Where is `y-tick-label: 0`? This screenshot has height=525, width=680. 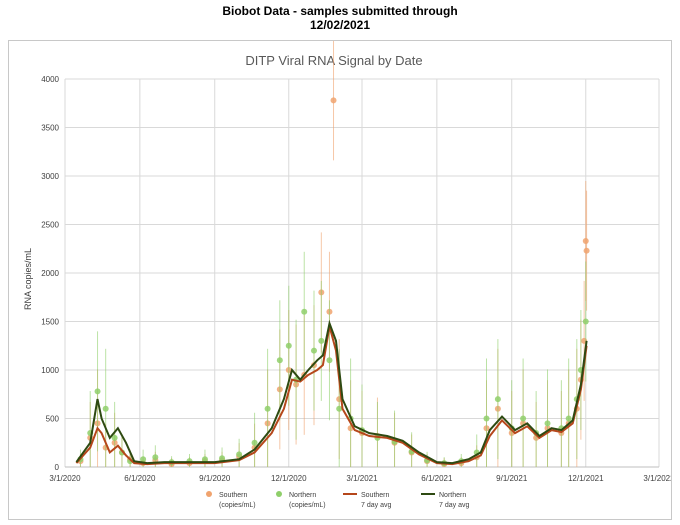
y-tick-label: 0 is located at coordinates (57, 467).